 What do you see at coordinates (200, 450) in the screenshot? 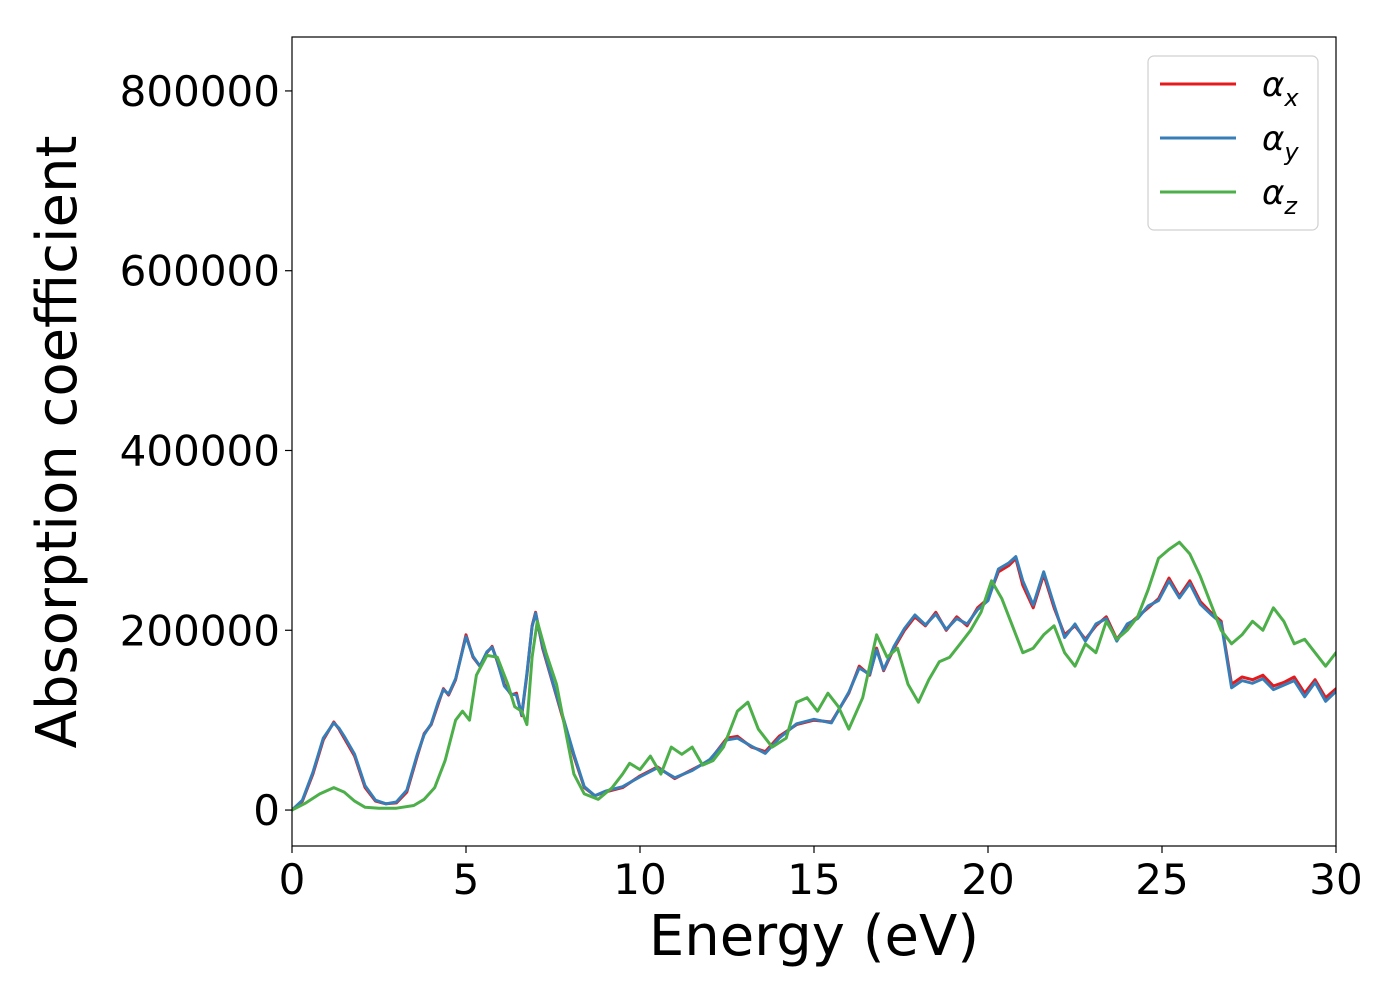
I see `y-tick-label: 400000` at bounding box center [200, 450].